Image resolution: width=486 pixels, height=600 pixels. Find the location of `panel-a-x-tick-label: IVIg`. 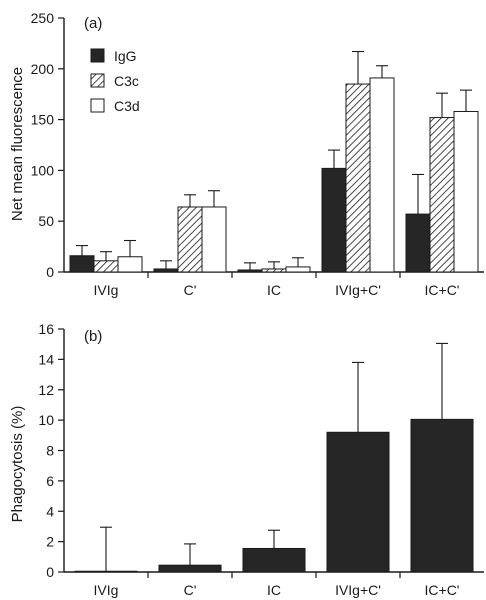

panel-a-x-tick-label: IVIg is located at coordinates (106, 290).